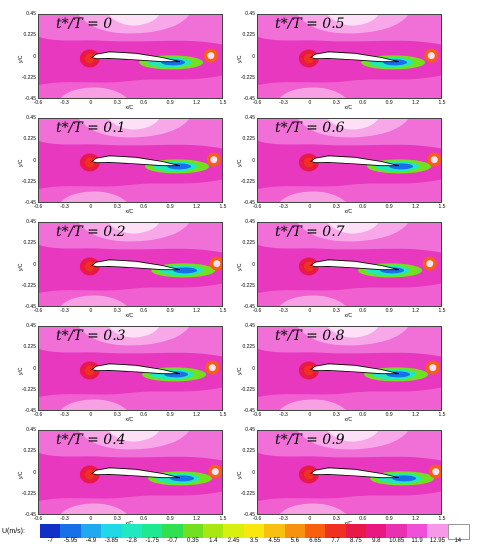 The height and width of the screenshot is (550, 479). Describe the element at coordinates (416, 519) in the screenshot. I see `x-tick-label: 1.2` at that location.